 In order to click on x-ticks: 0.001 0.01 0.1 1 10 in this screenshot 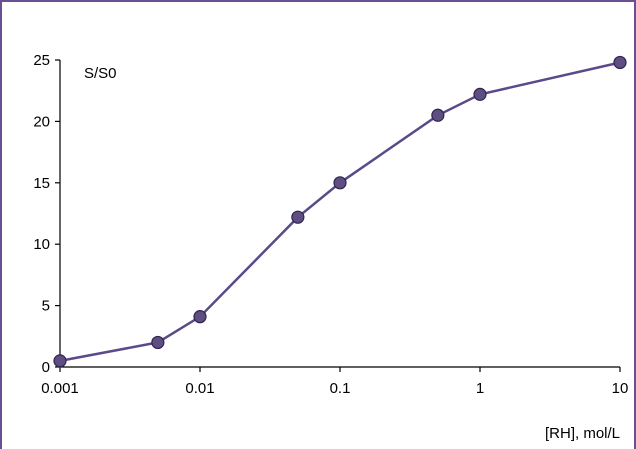, I will do `click(334, 382)`.